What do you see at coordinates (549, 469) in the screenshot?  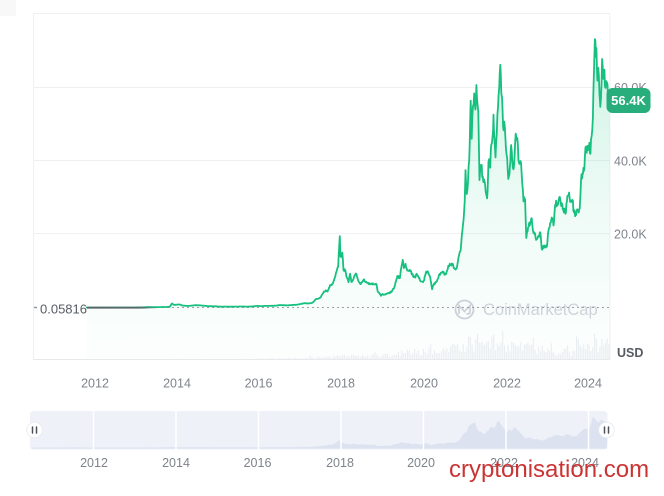 I see `svg-text: cryptonisation.com` at bounding box center [549, 469].